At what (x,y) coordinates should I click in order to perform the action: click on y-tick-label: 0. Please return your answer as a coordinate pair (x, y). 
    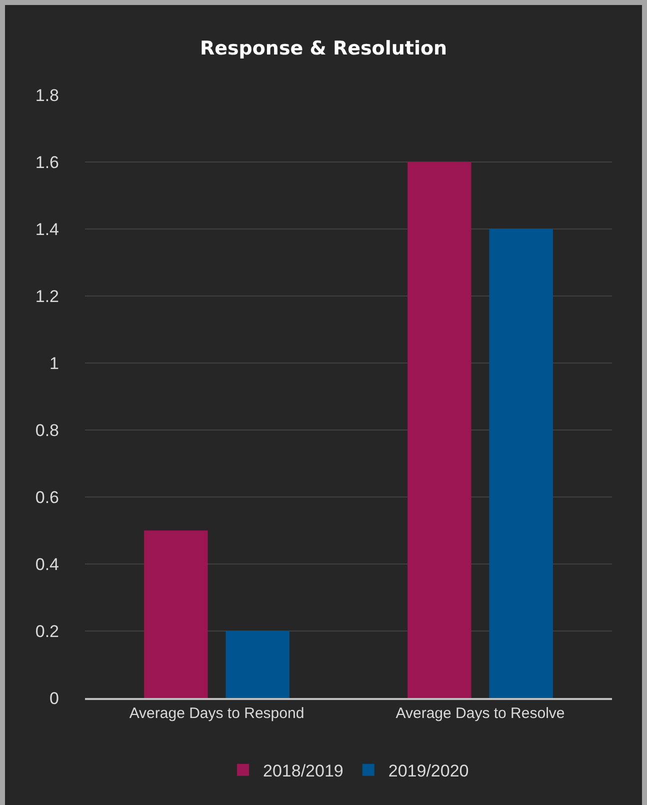
    Looking at the image, I should click on (54, 698).